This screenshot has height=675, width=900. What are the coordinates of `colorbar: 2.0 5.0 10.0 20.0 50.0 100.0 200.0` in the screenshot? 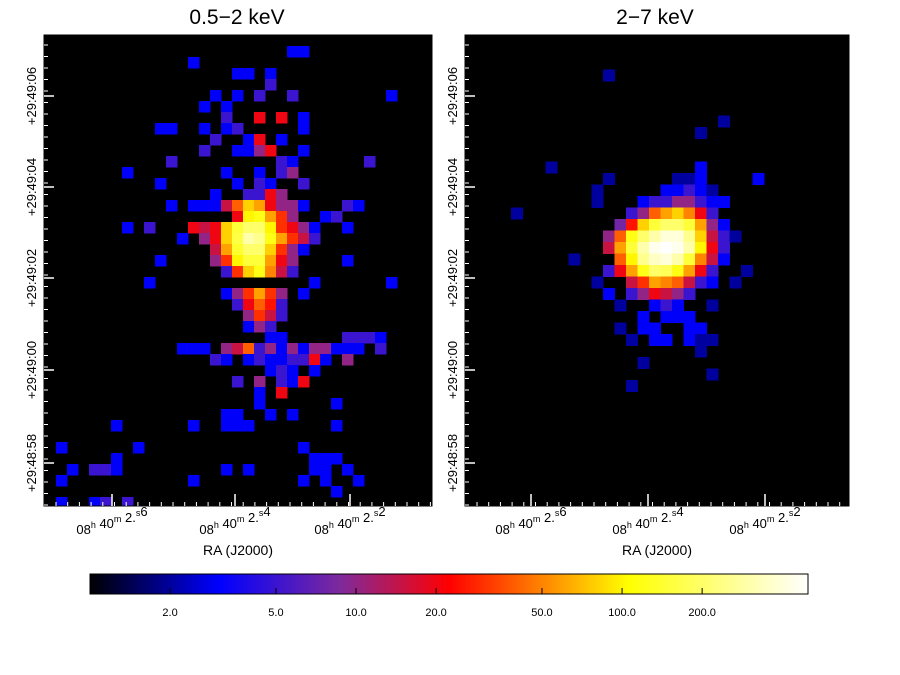 It's located at (449, 596).